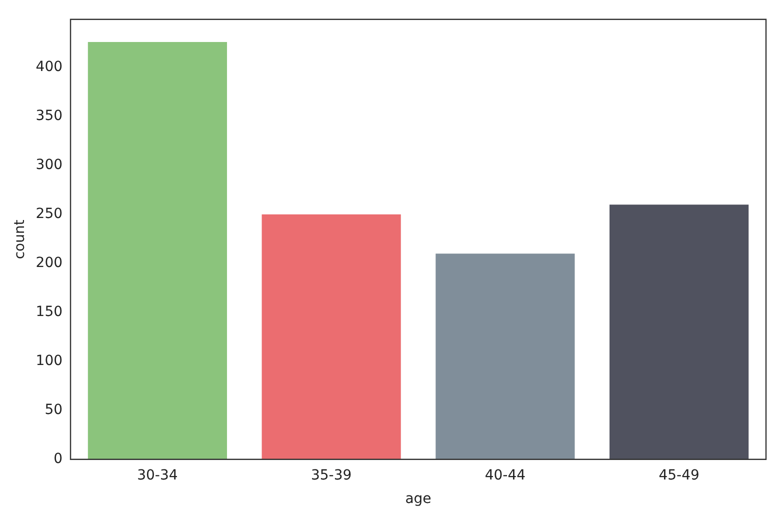  I want to click on x-tick-label: 30-34, so click(157, 475).